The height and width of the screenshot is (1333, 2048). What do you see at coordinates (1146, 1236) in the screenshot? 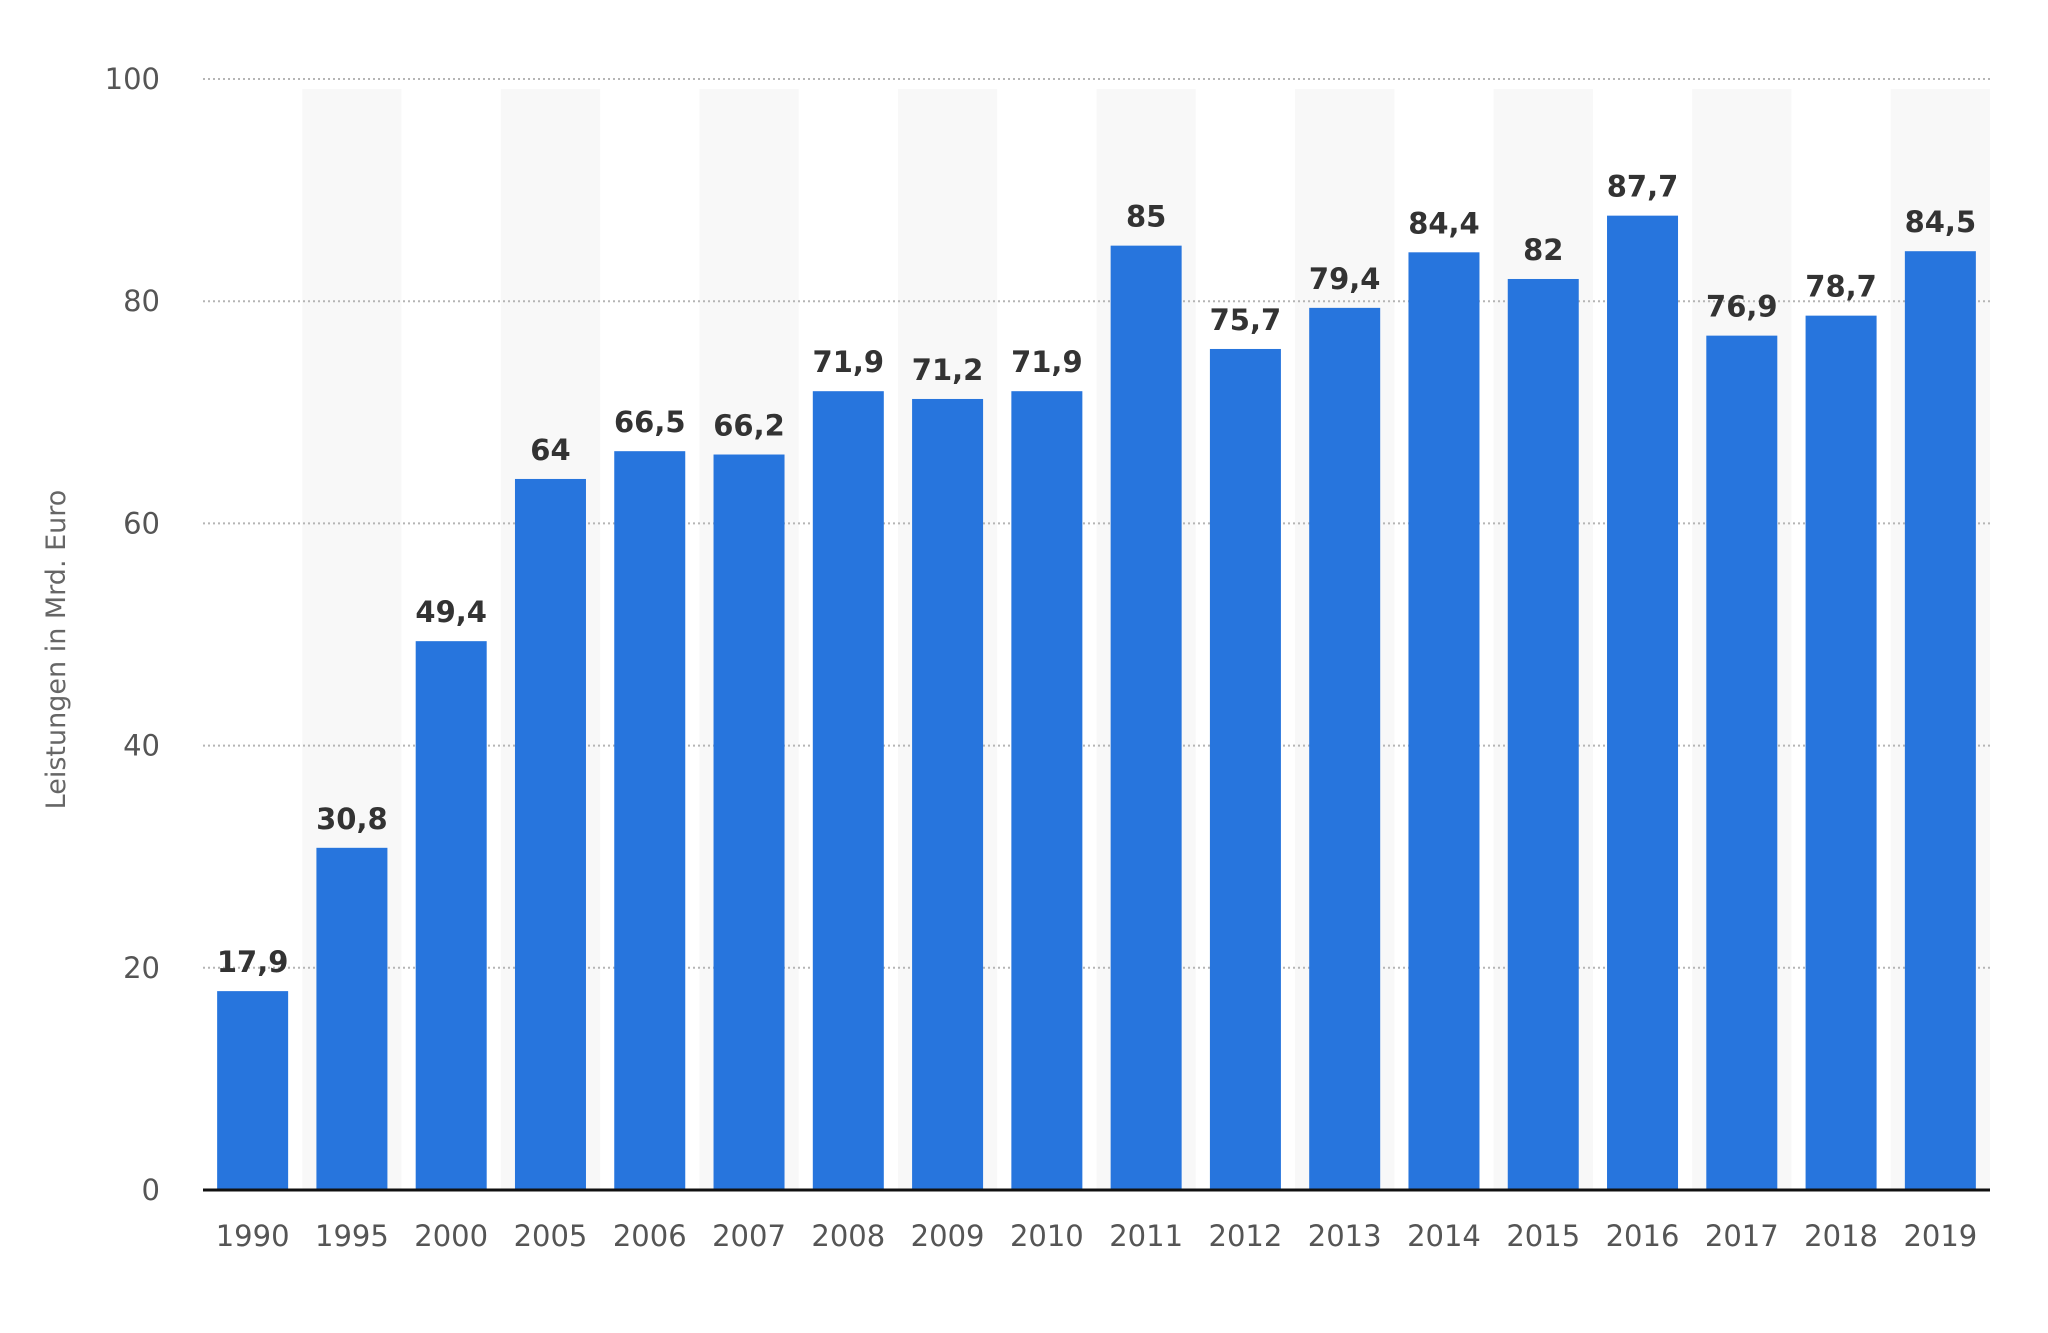
I see `x-tick-label: 2011` at bounding box center [1146, 1236].